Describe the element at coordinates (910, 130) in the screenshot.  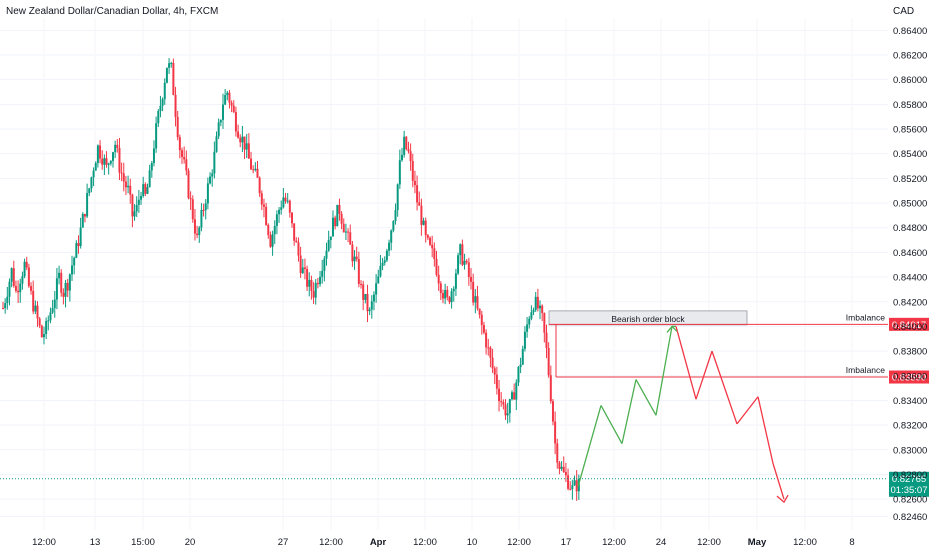
I see `y-tick-label: 0.85600` at that location.